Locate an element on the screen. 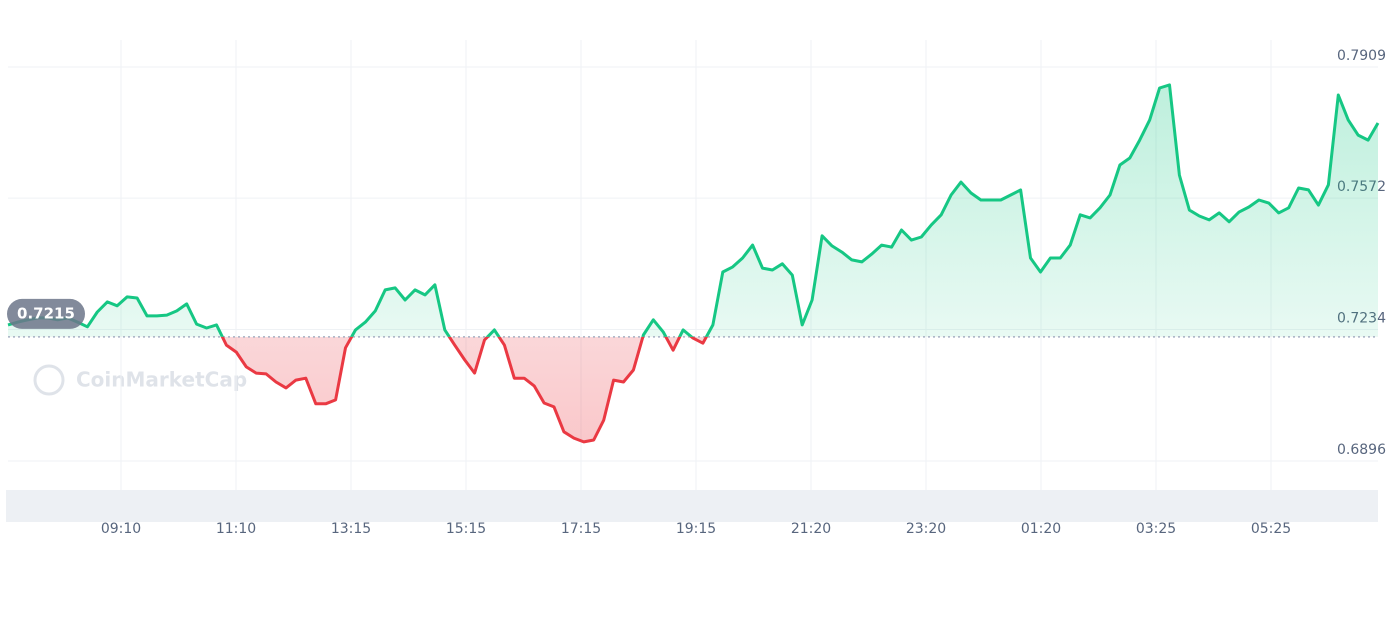 This screenshot has height=619, width=1396. x-tick-label: 05:25 is located at coordinates (1271, 529).